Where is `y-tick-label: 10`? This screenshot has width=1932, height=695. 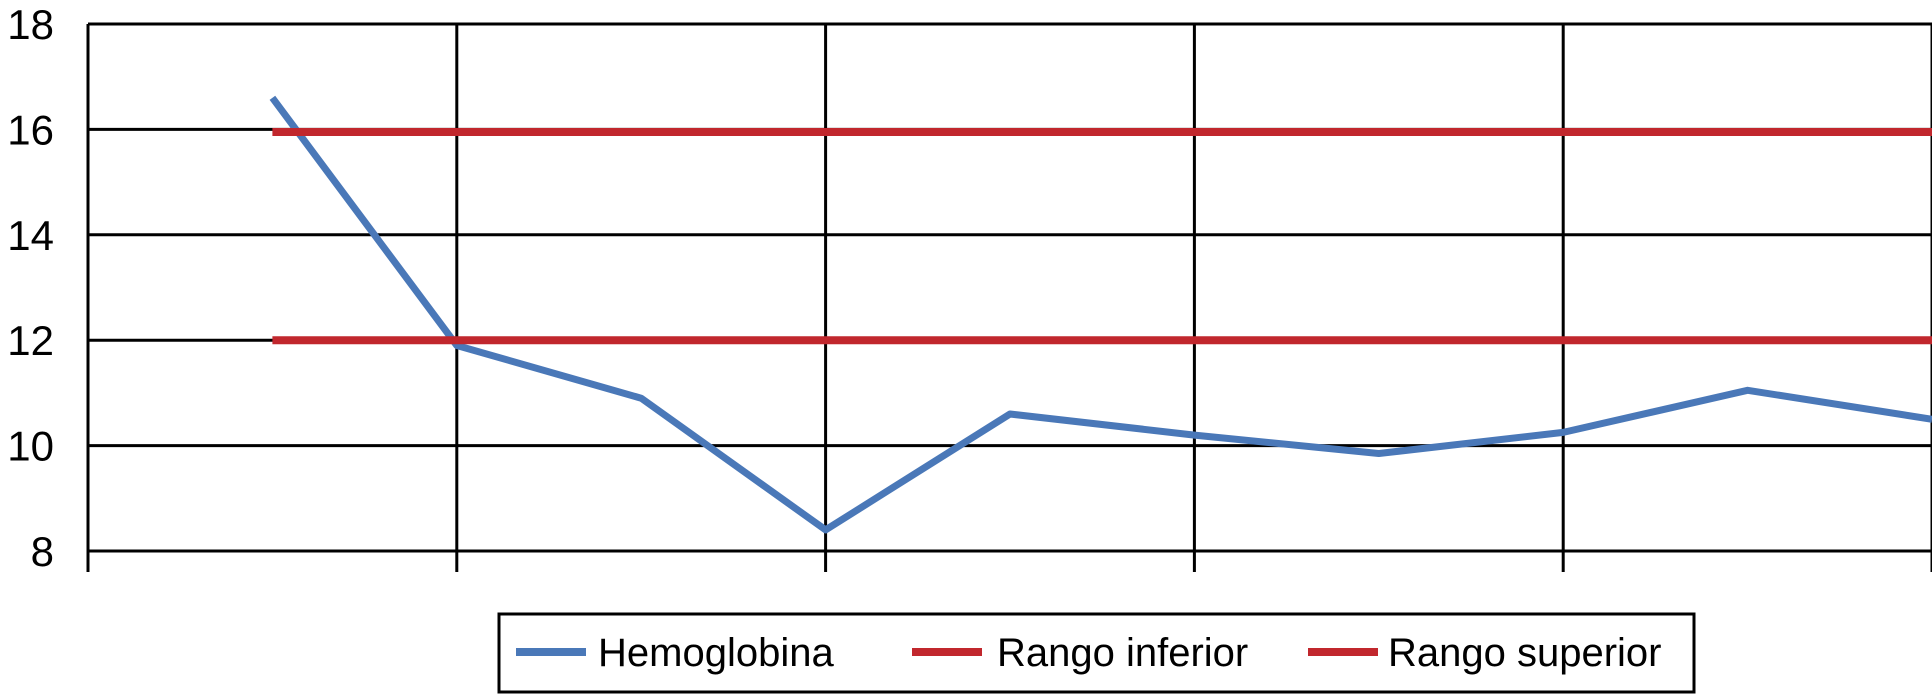 y-tick-label: 10 is located at coordinates (30, 446).